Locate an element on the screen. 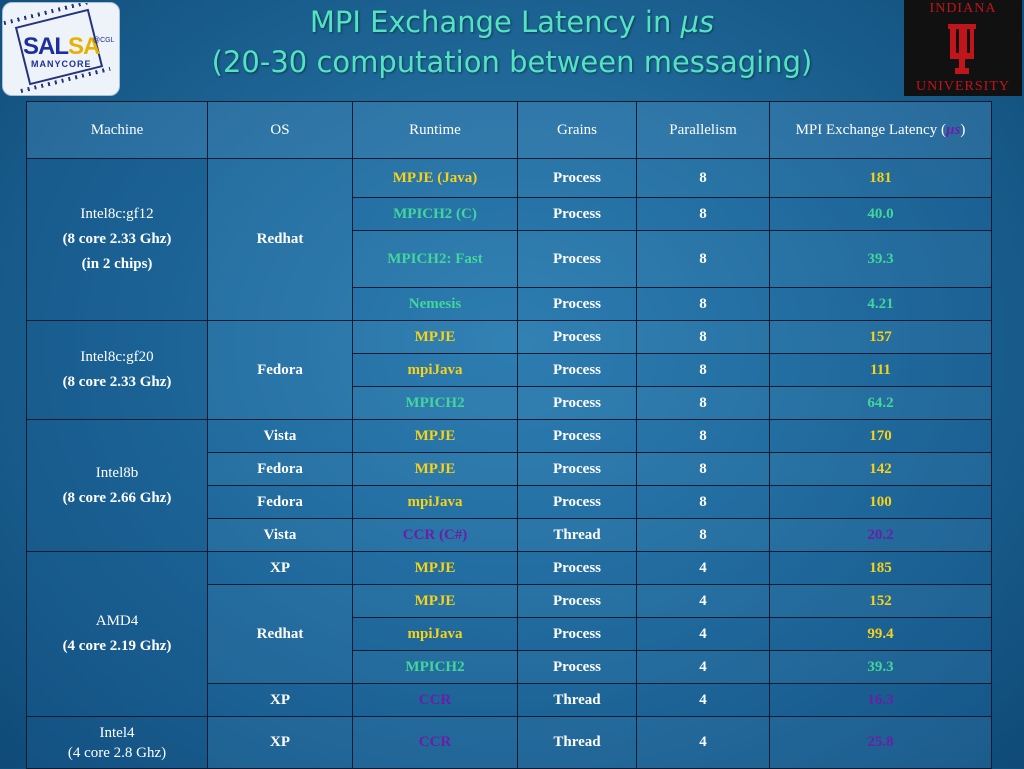 Image resolution: width=1024 pixels, height=769 pixels. latency-cell: 111 is located at coordinates (880, 370).